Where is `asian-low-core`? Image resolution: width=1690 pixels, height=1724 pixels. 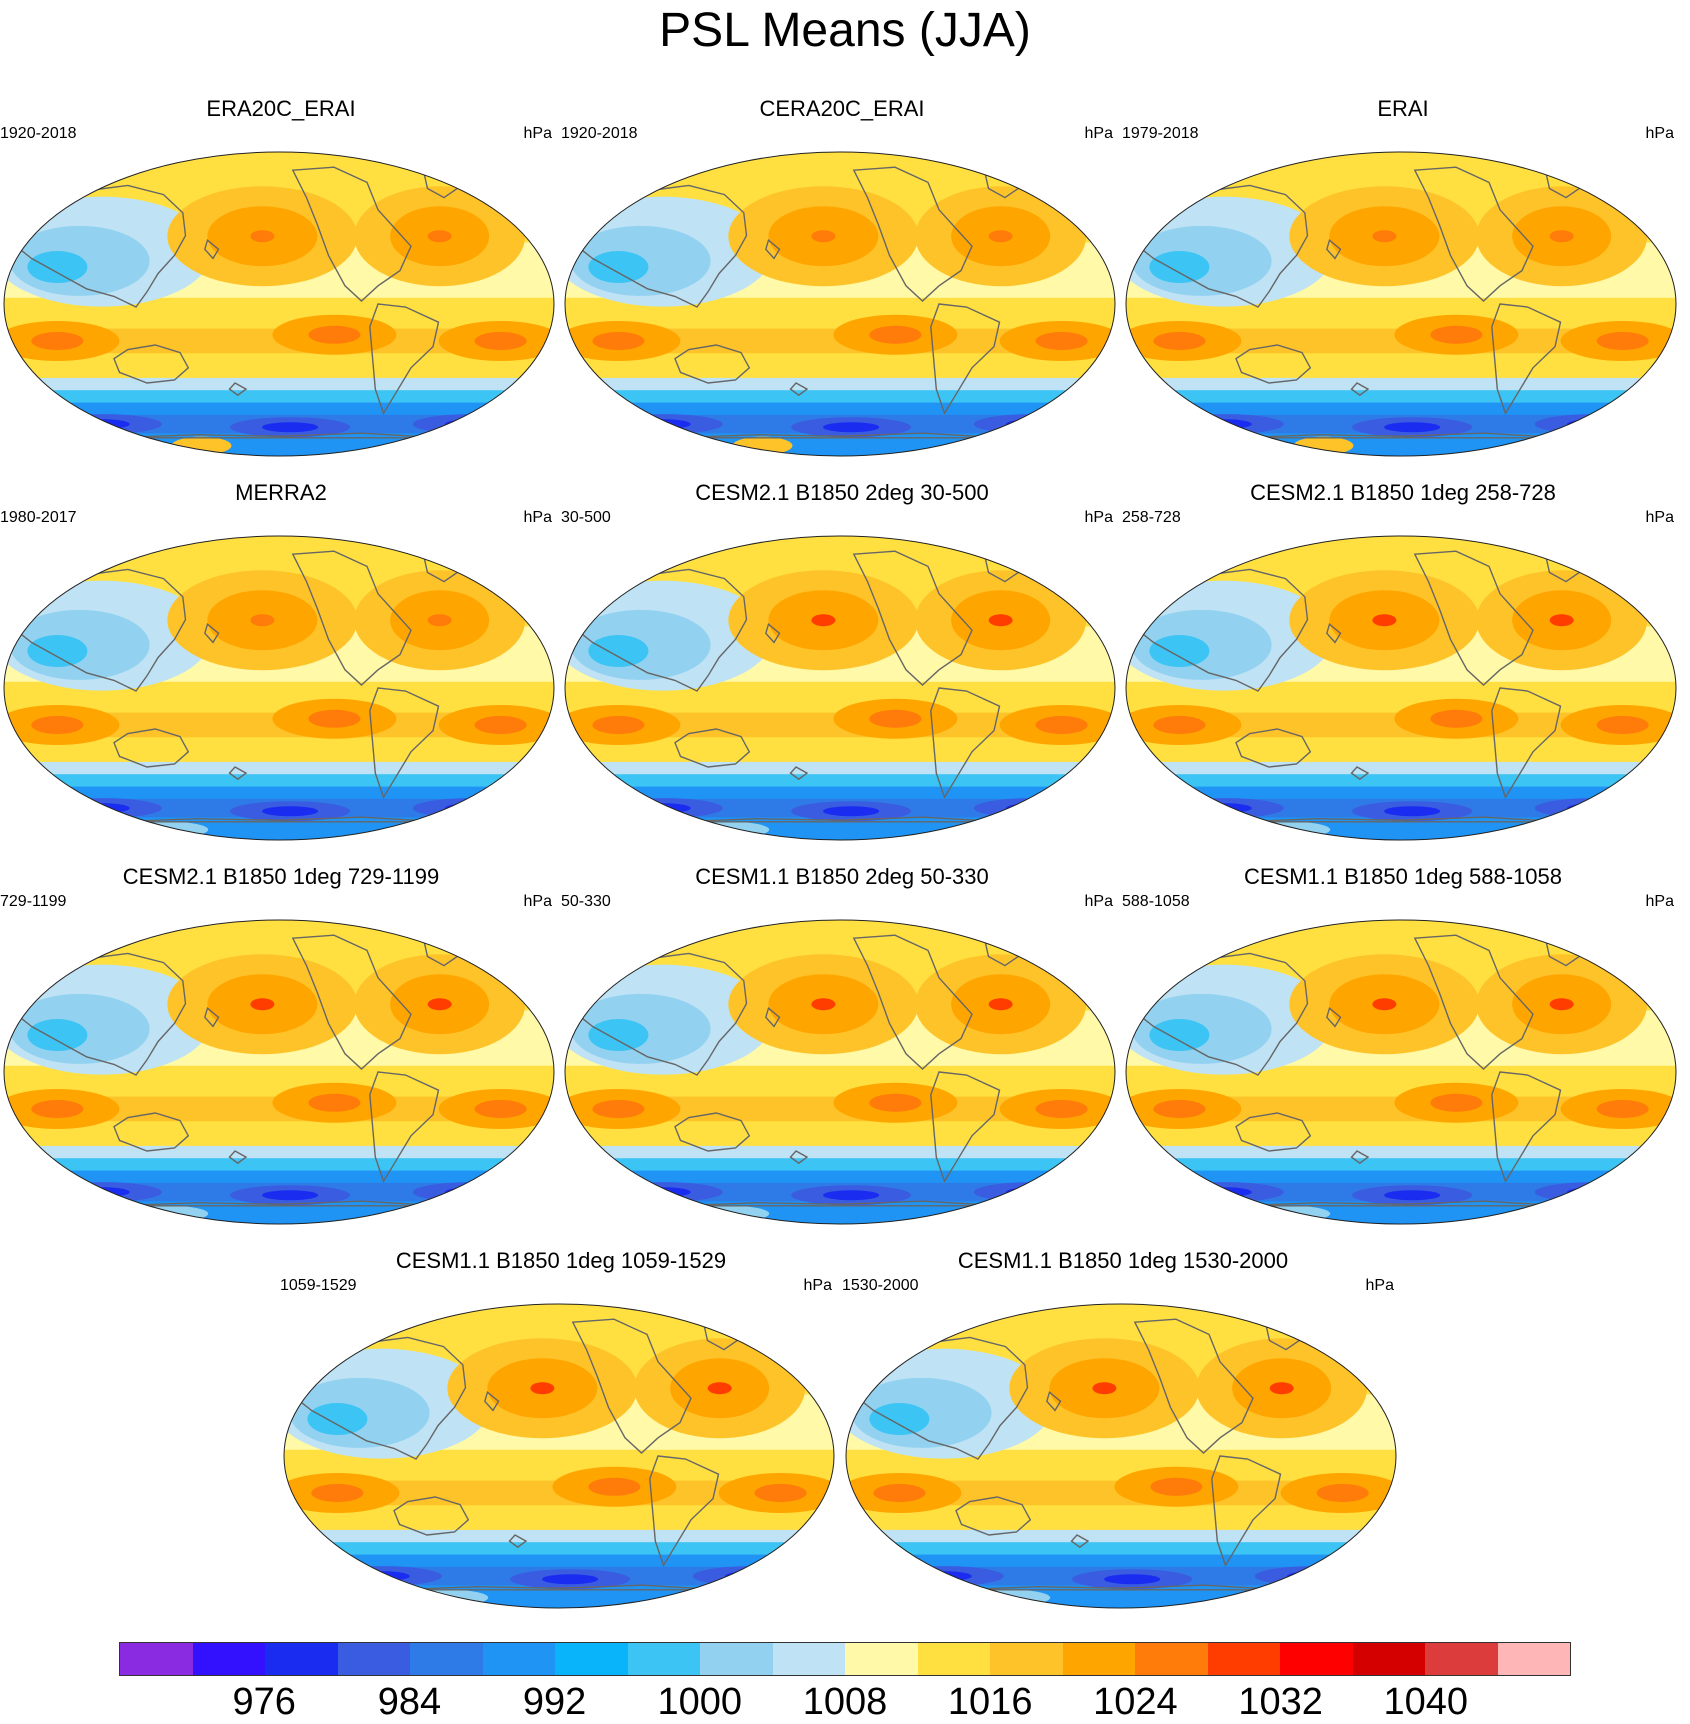
asian-low-core is located at coordinates (57, 651).